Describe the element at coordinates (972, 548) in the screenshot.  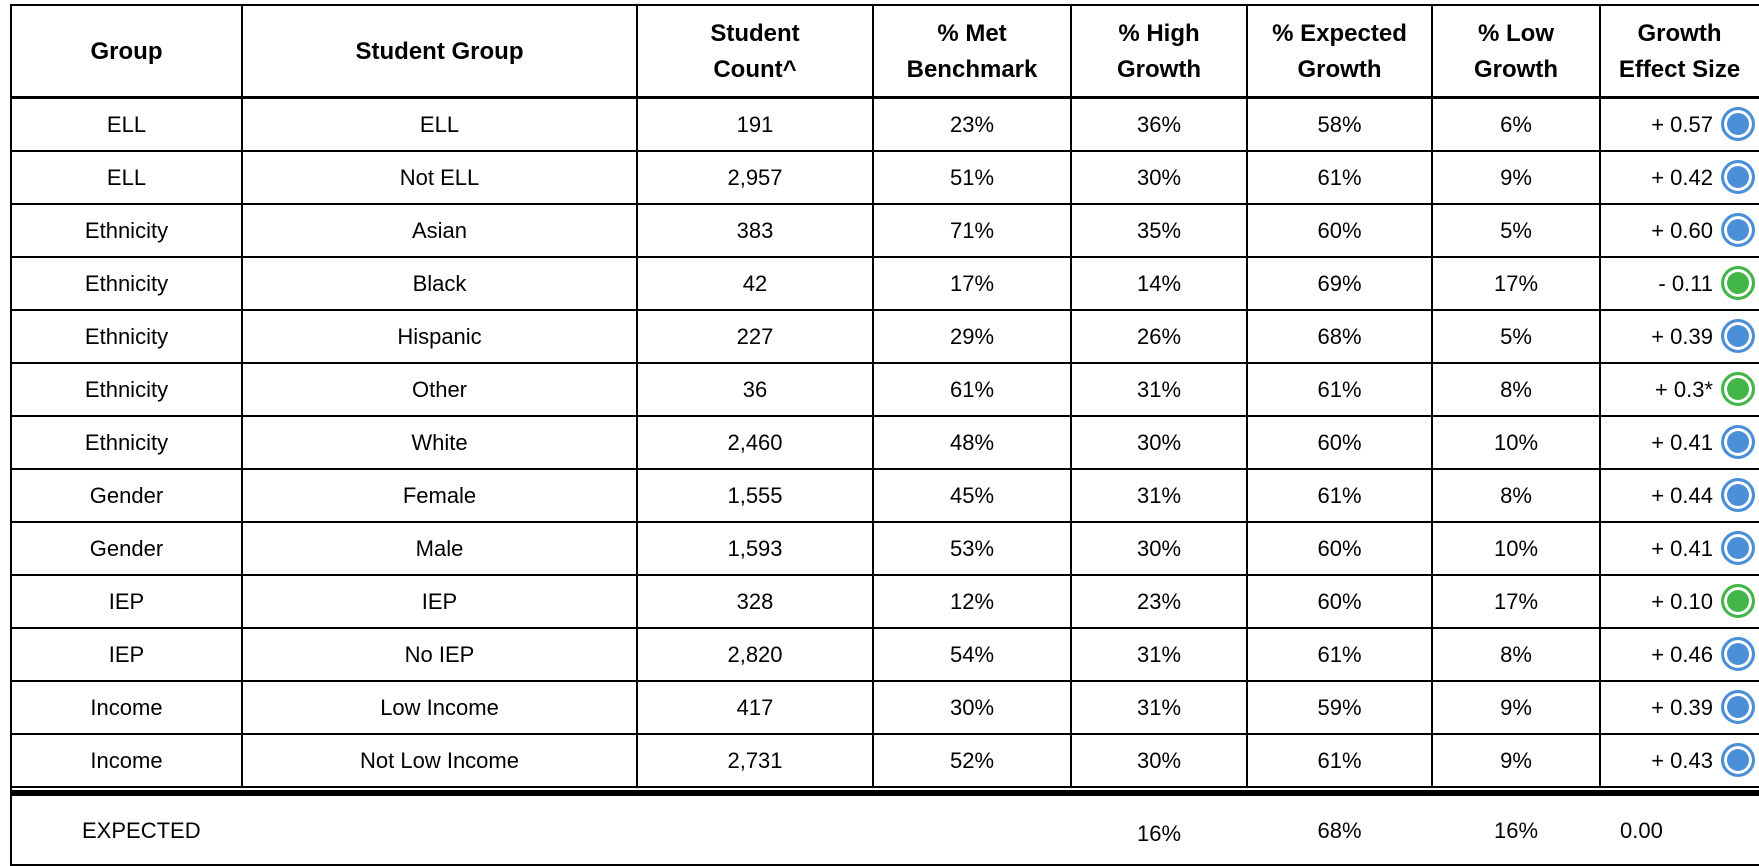
I see `table-cell: 53%` at that location.